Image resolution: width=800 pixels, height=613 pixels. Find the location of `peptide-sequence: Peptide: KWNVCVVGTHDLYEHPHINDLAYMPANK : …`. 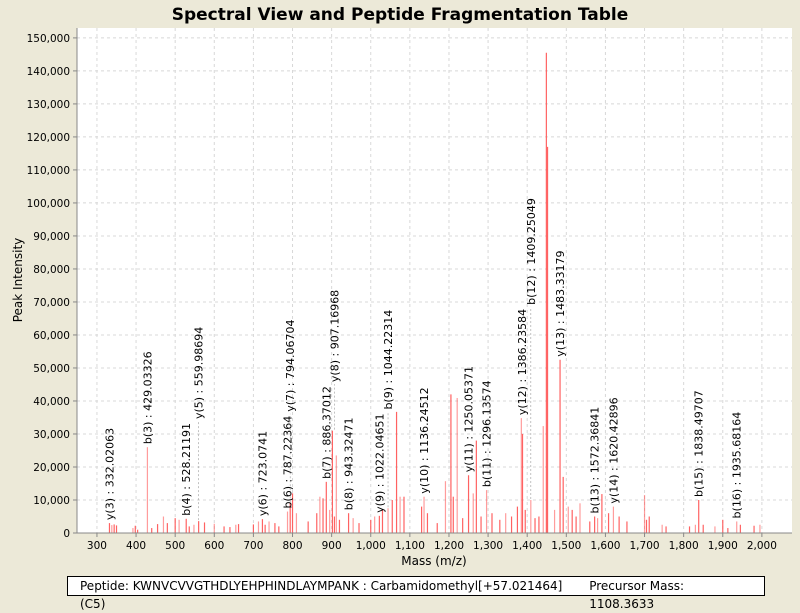

peptide-sequence: Peptide: KWNVCVVGTHDLYEHPHINDLAYMPANK : … is located at coordinates (321, 595).